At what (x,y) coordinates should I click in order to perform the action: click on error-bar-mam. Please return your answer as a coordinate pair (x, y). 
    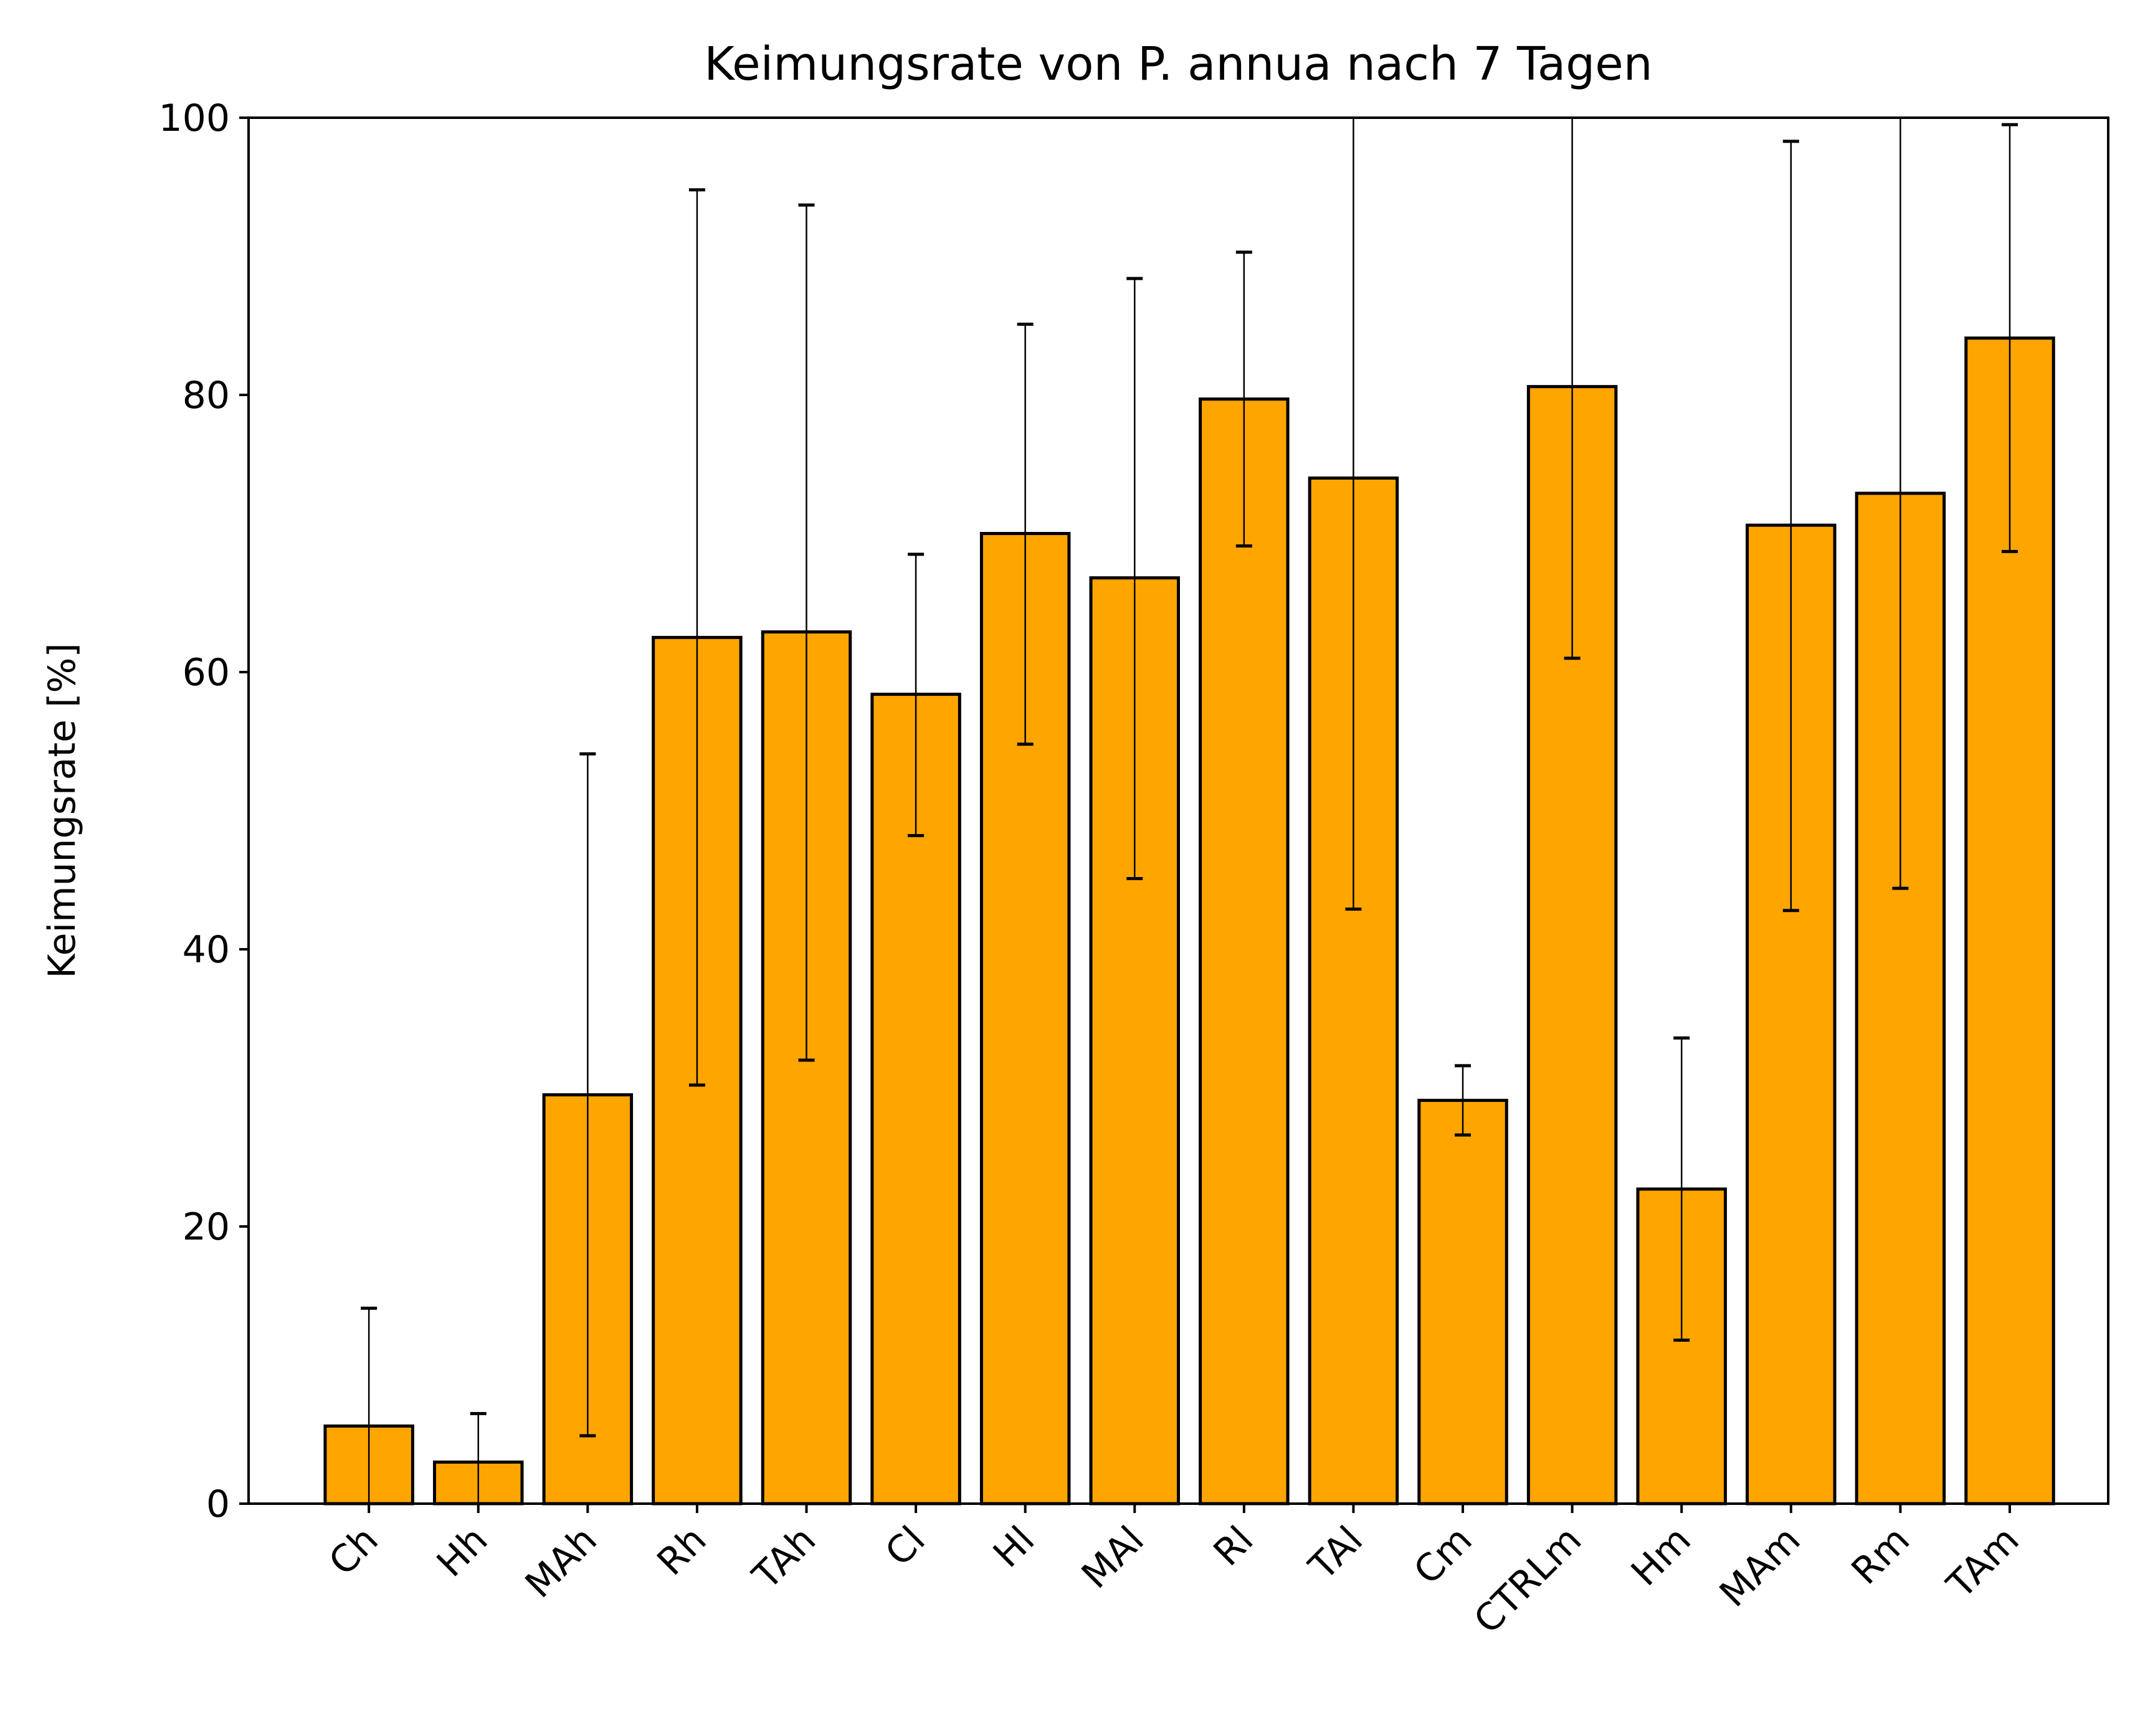
    Looking at the image, I should click on (1791, 526).